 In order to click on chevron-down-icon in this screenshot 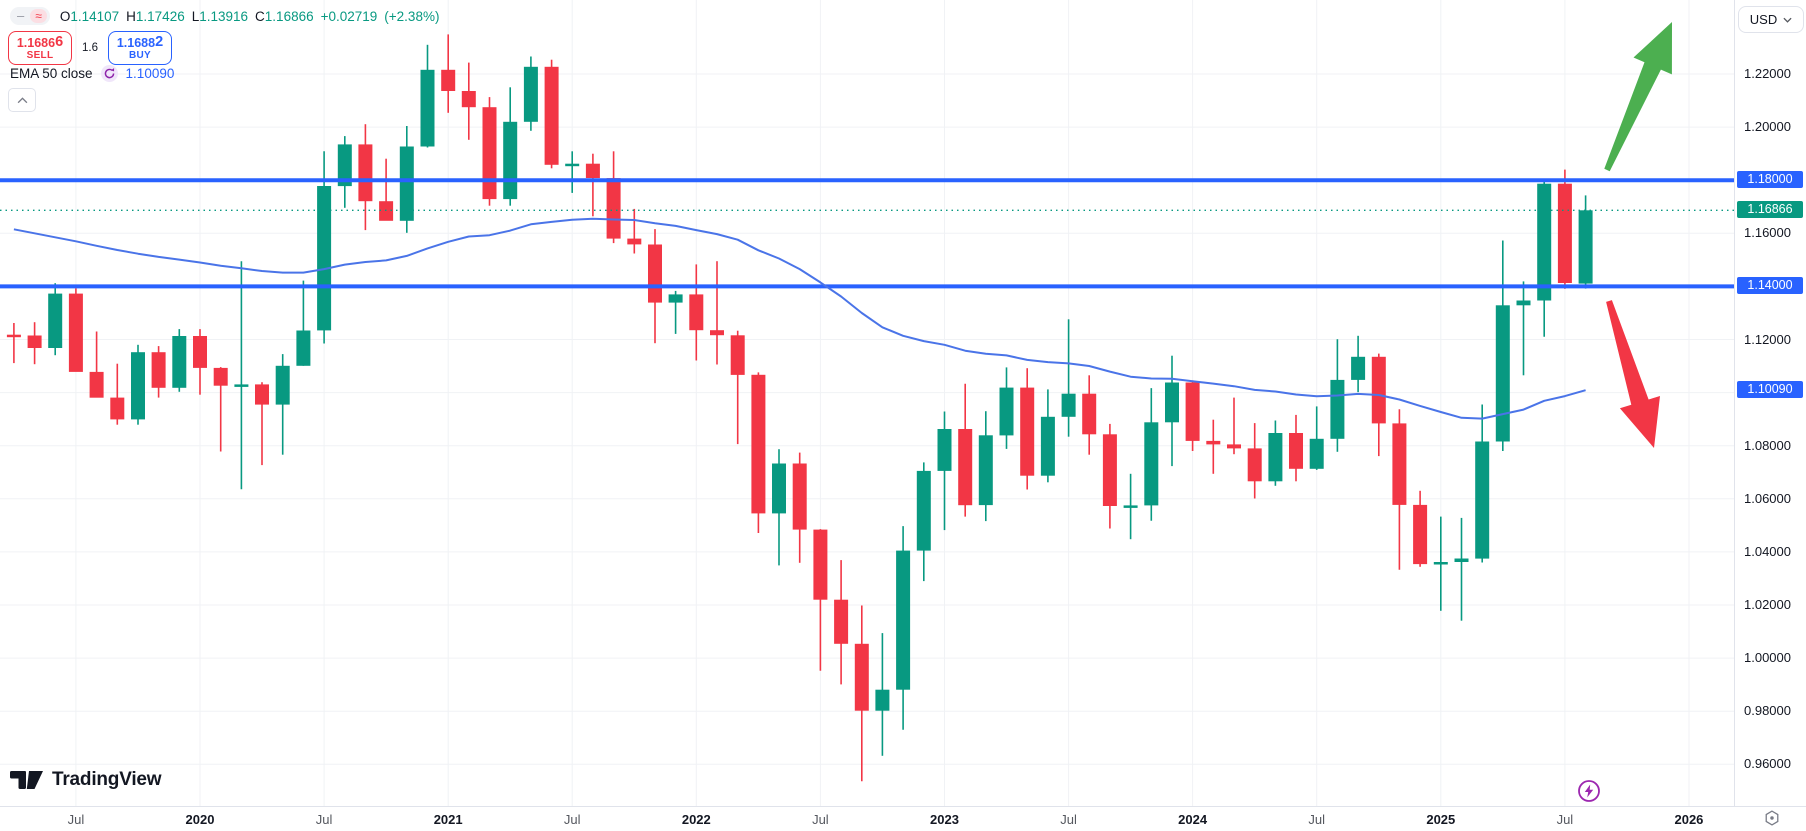, I will do `click(1787, 20)`.